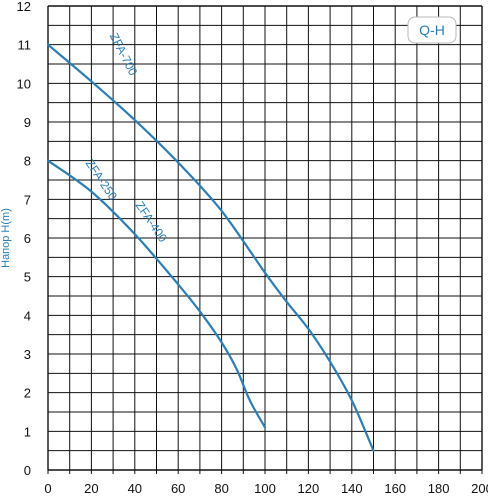 This screenshot has height=504, width=488. What do you see at coordinates (27, 122) in the screenshot?
I see `y-tick-label: 9` at bounding box center [27, 122].